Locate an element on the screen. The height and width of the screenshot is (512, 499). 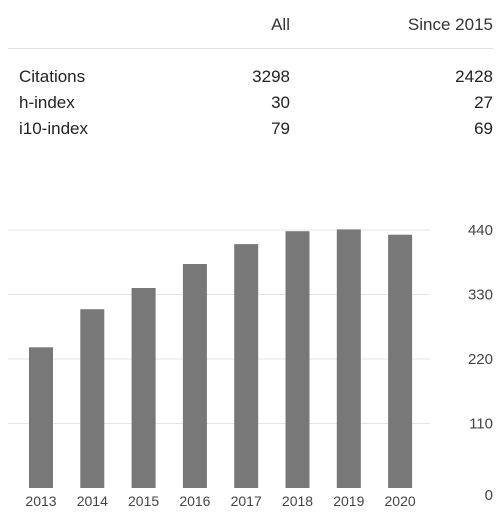
bar-2015 is located at coordinates (143, 388).